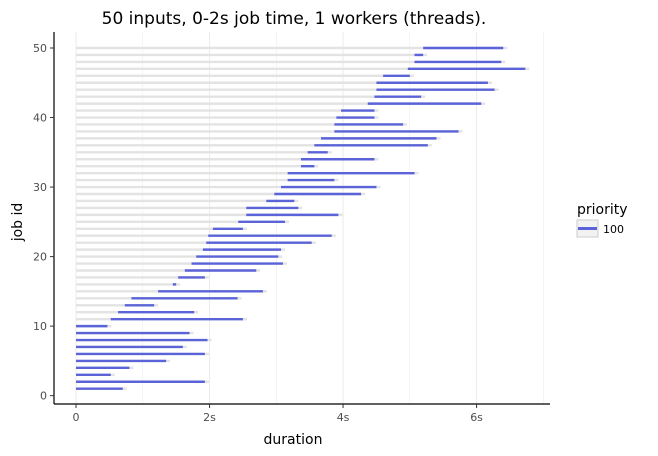  Describe the element at coordinates (602, 210) in the screenshot. I see `legend-title: priority` at that location.